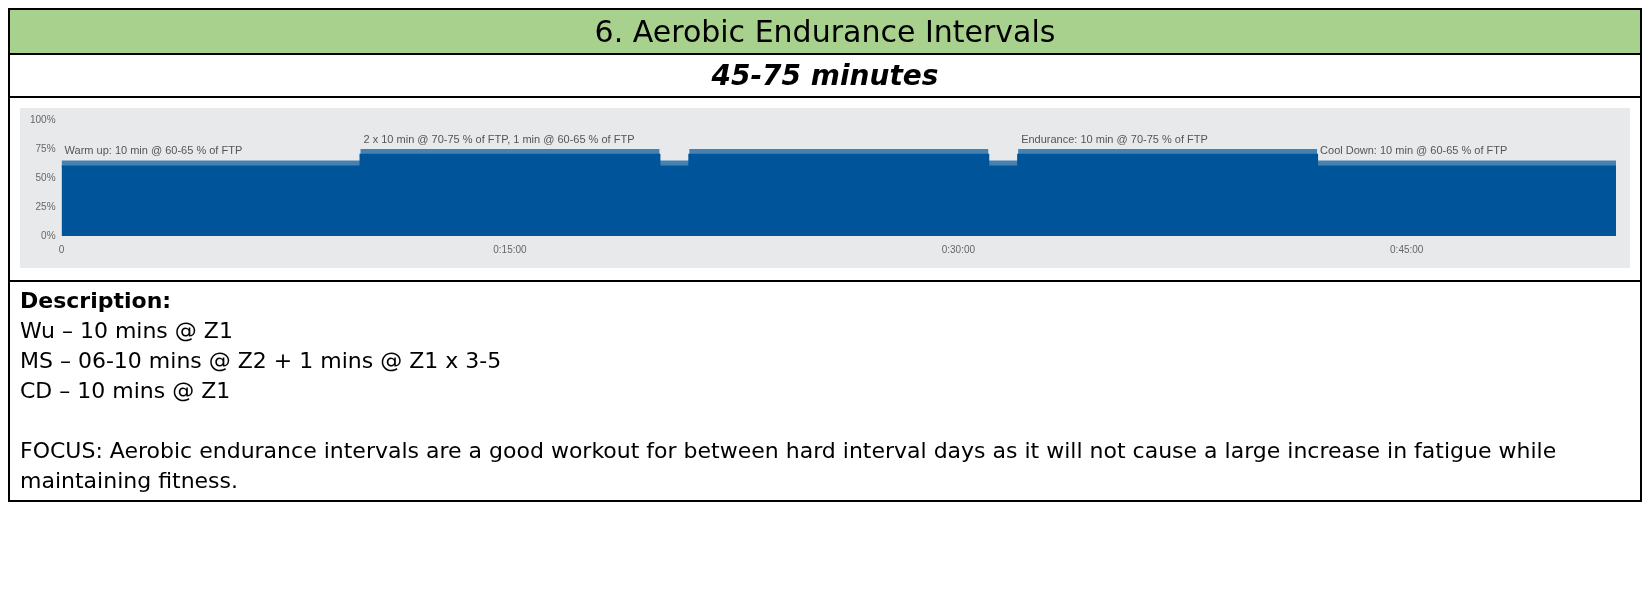  What do you see at coordinates (96, 301) in the screenshot?
I see `text: Description:` at bounding box center [96, 301].